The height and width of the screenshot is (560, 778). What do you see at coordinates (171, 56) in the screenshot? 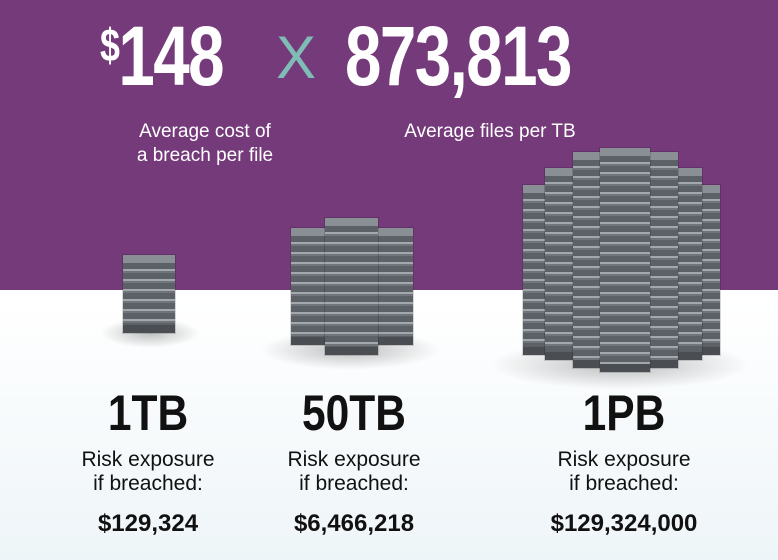
I see `cost-value: 148` at bounding box center [171, 56].